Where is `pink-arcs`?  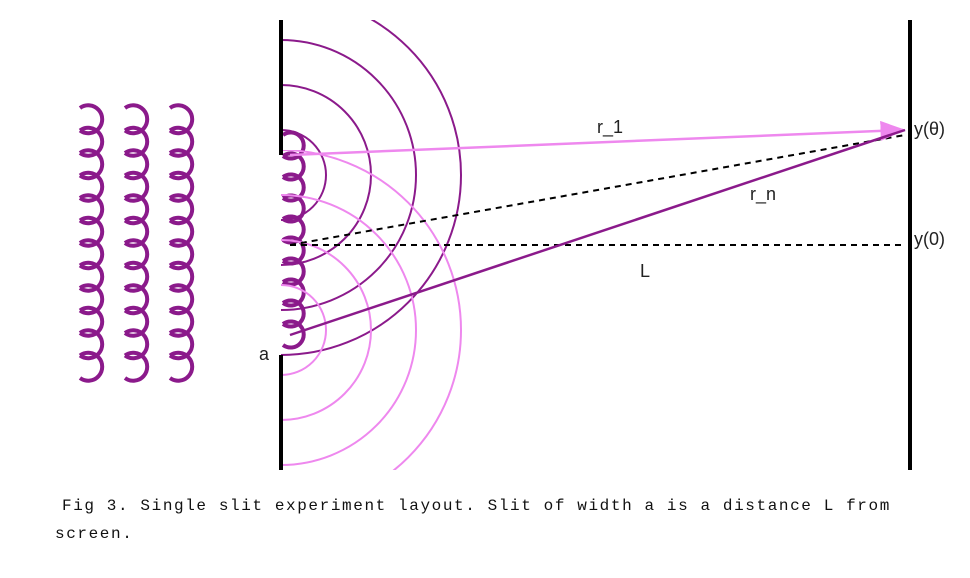 pink-arcs is located at coordinates (371, 310).